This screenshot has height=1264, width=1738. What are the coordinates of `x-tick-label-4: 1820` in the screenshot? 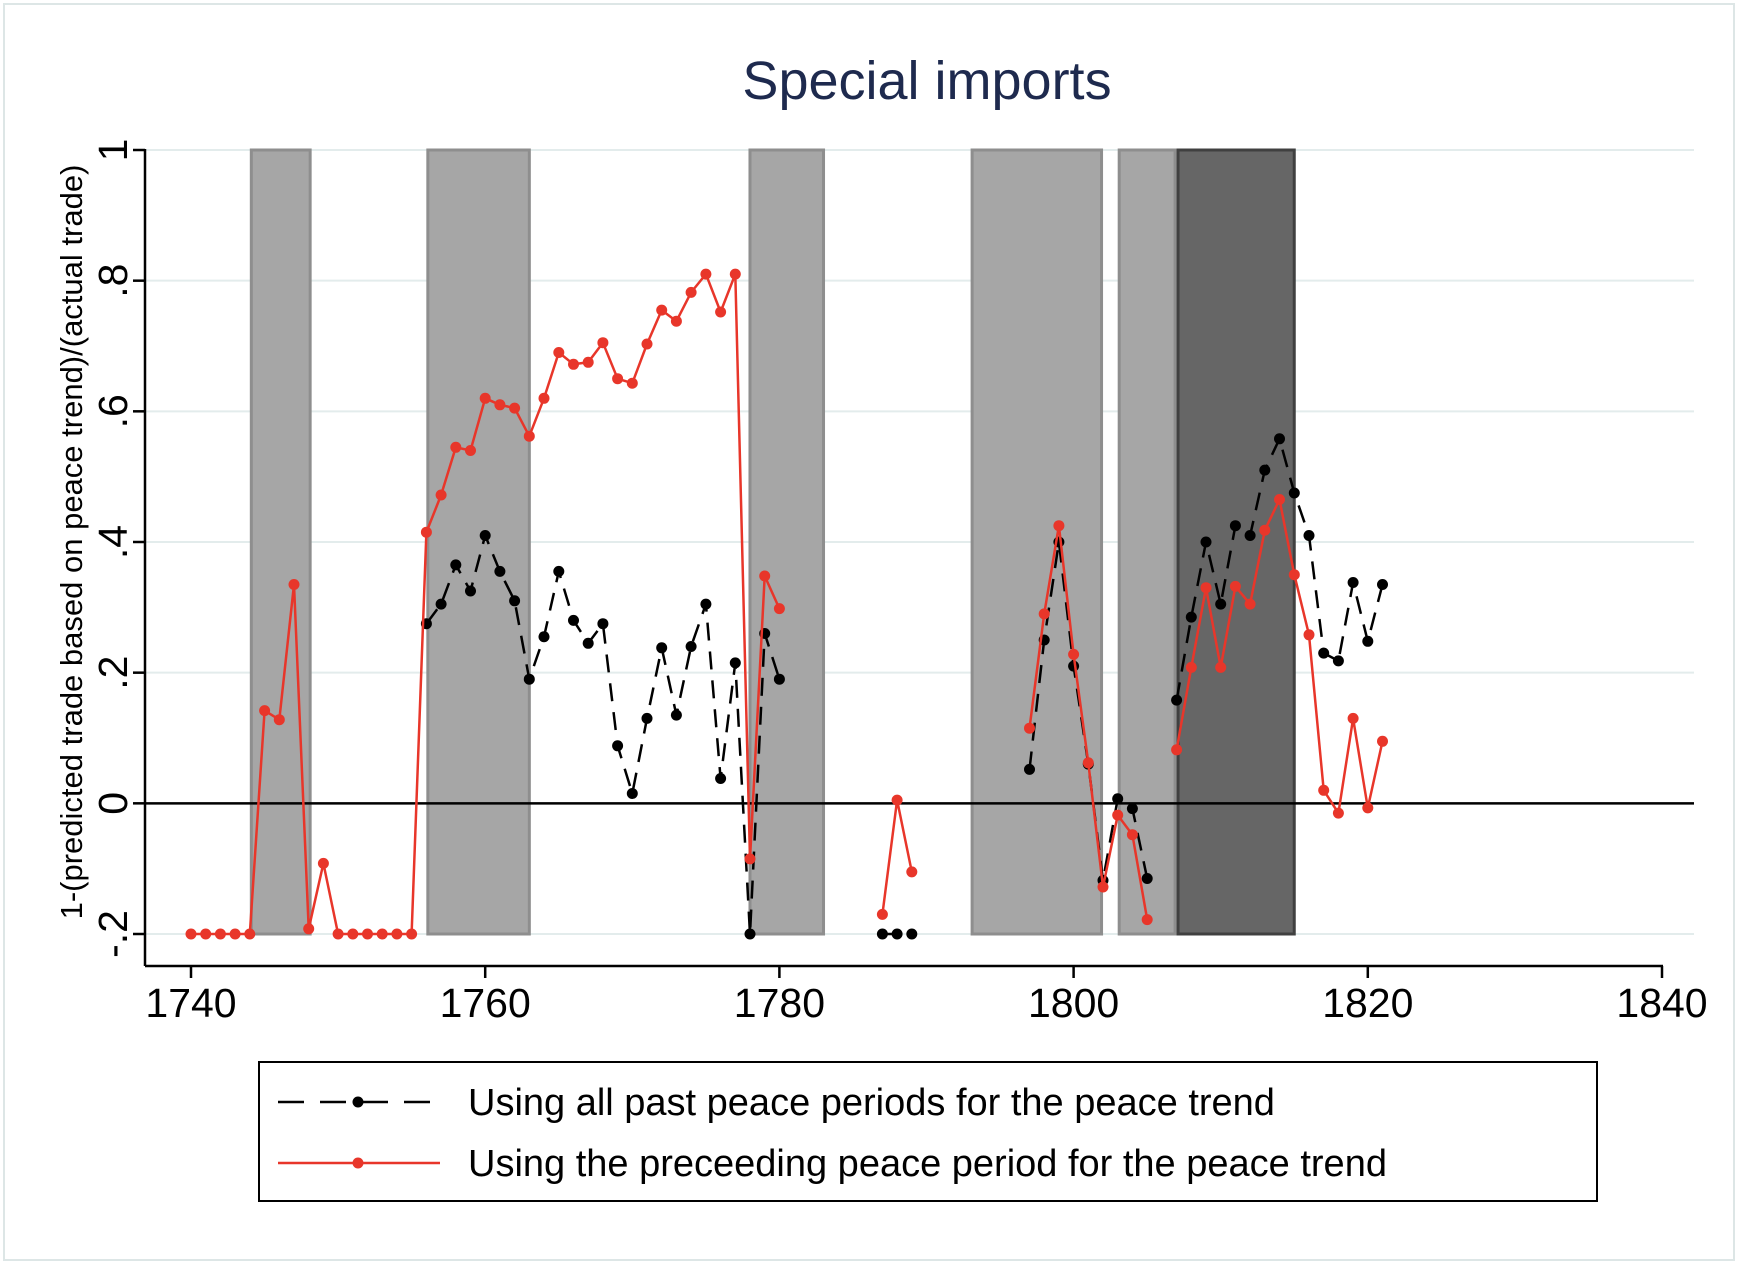 It's located at (1367, 1003).